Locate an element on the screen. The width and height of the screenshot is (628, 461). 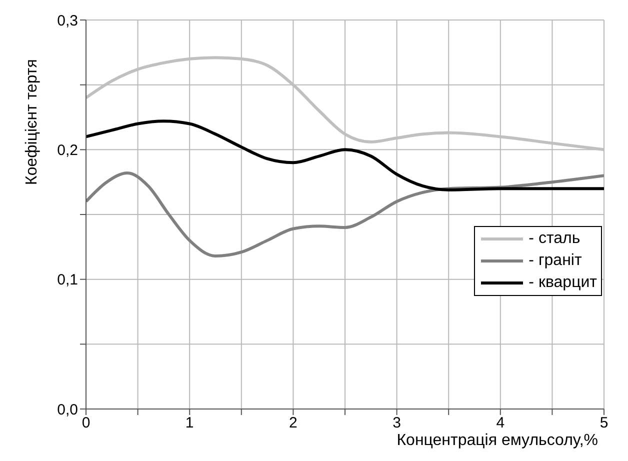
line-series is located at coordinates (345, 156).